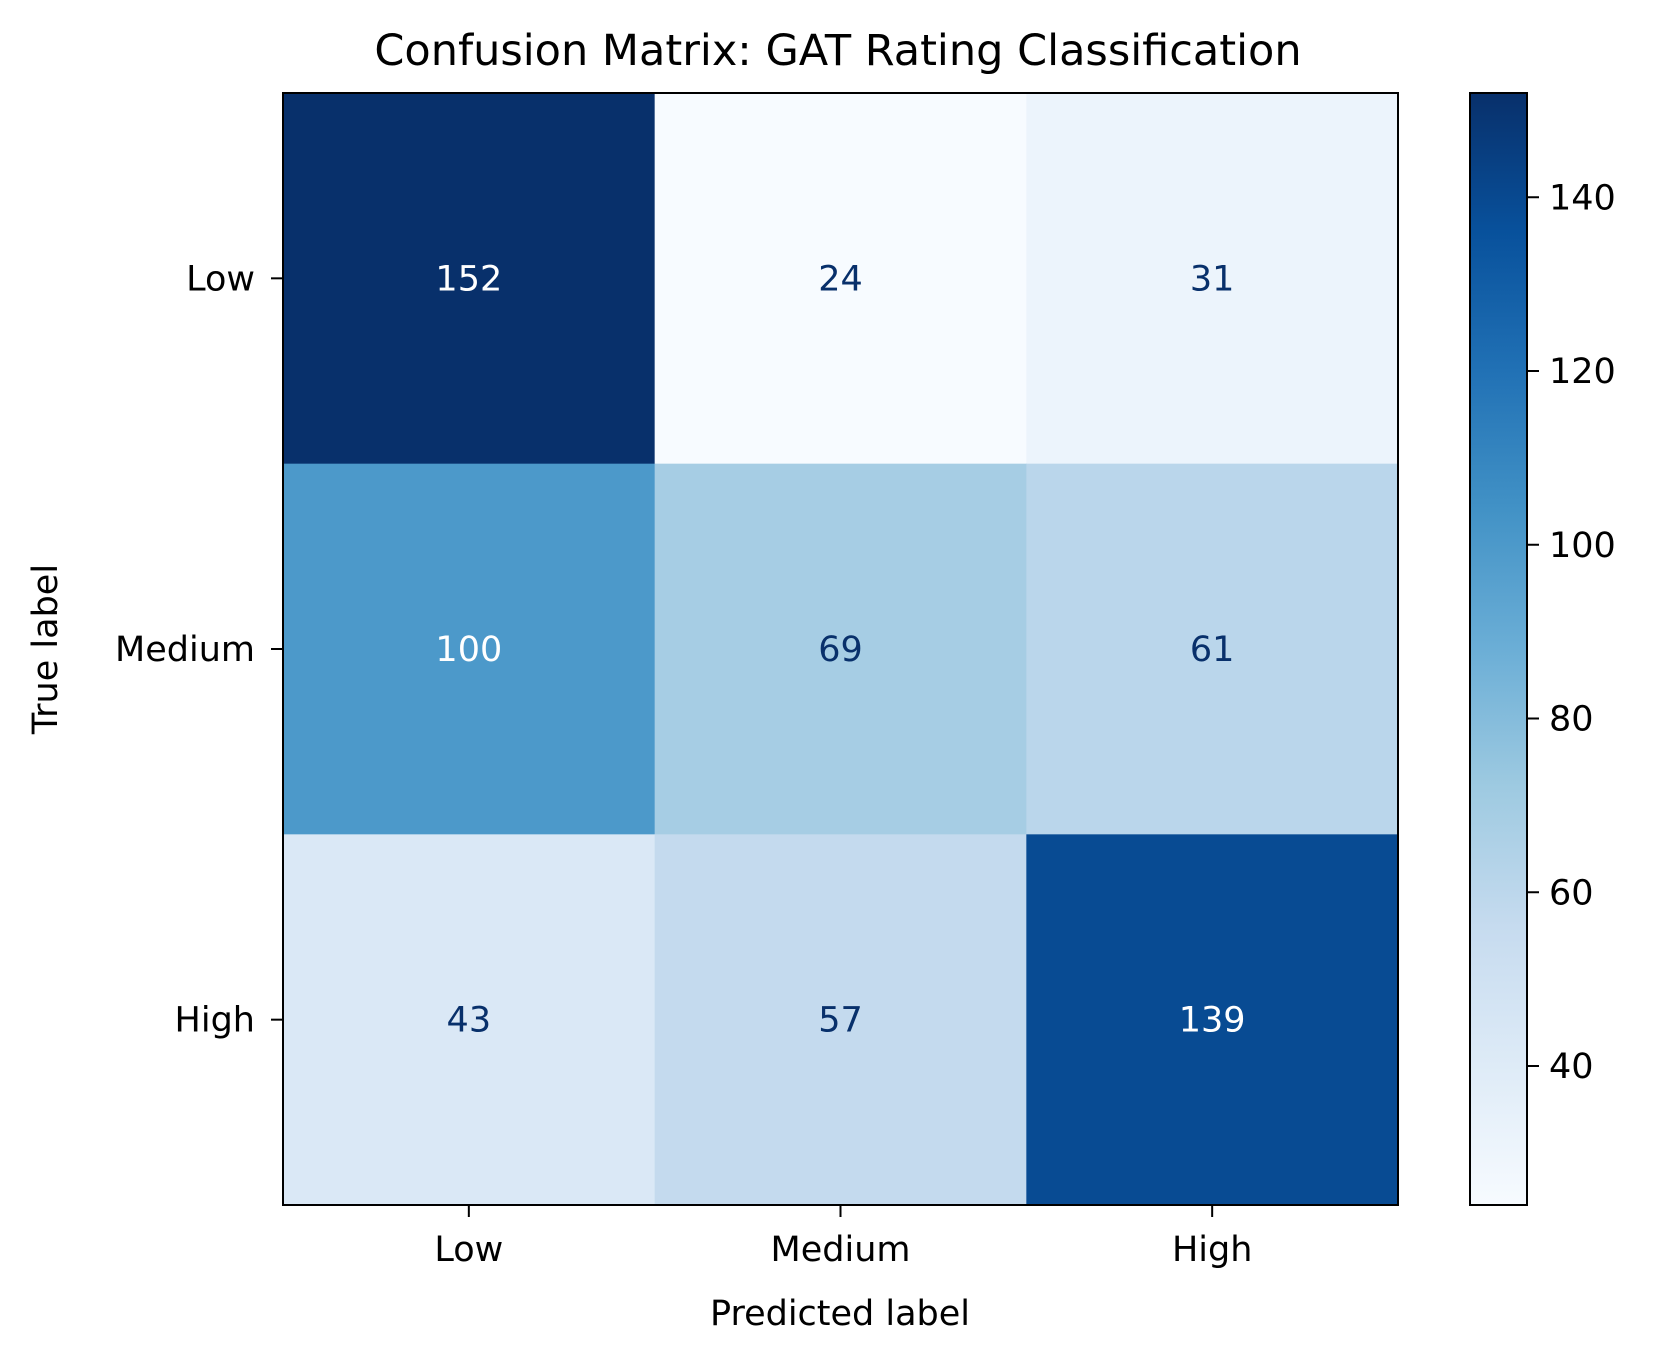 The height and width of the screenshot is (1357, 1659). Describe the element at coordinates (46, 649) in the screenshot. I see `y-axis-label: True label` at that location.